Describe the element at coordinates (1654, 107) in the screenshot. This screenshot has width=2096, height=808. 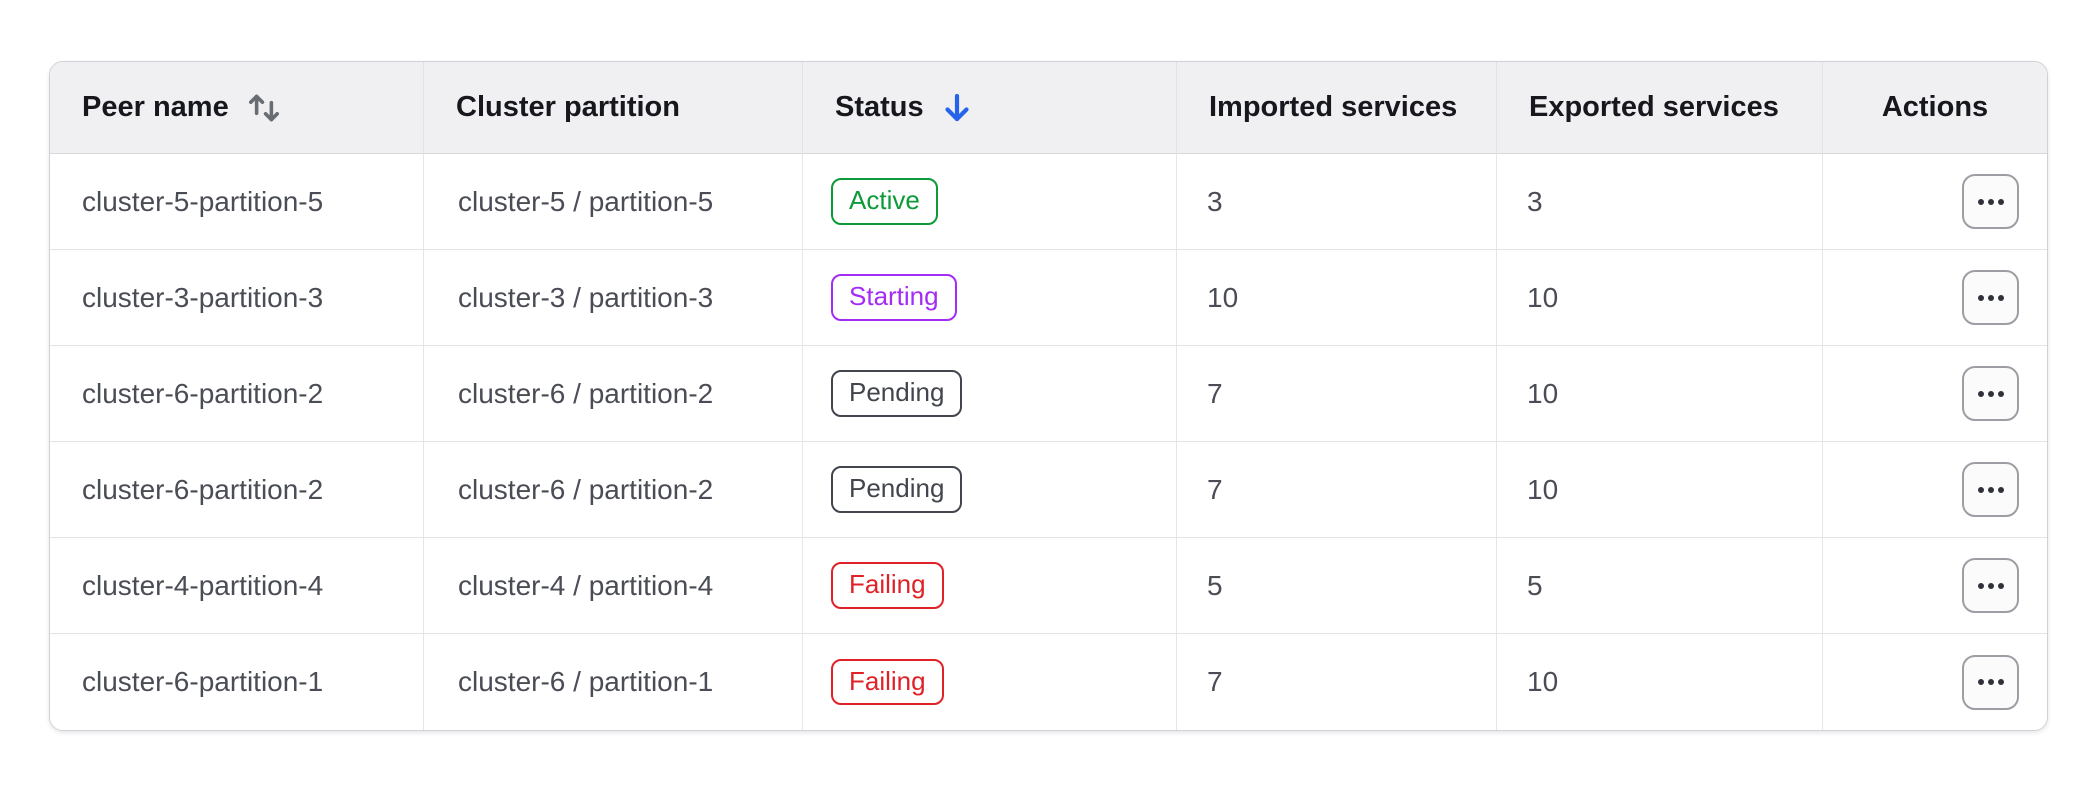
I see `column-label: Exported services` at that location.